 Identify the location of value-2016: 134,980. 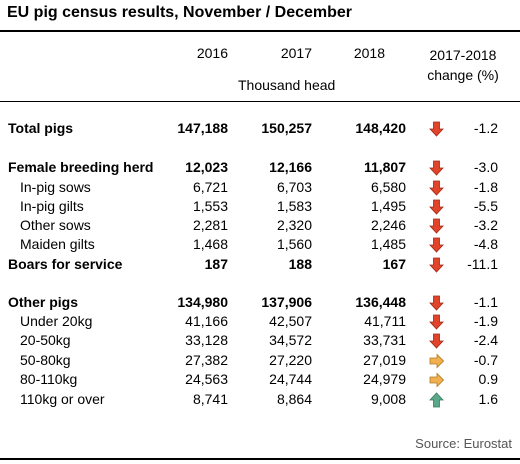
(202, 302).